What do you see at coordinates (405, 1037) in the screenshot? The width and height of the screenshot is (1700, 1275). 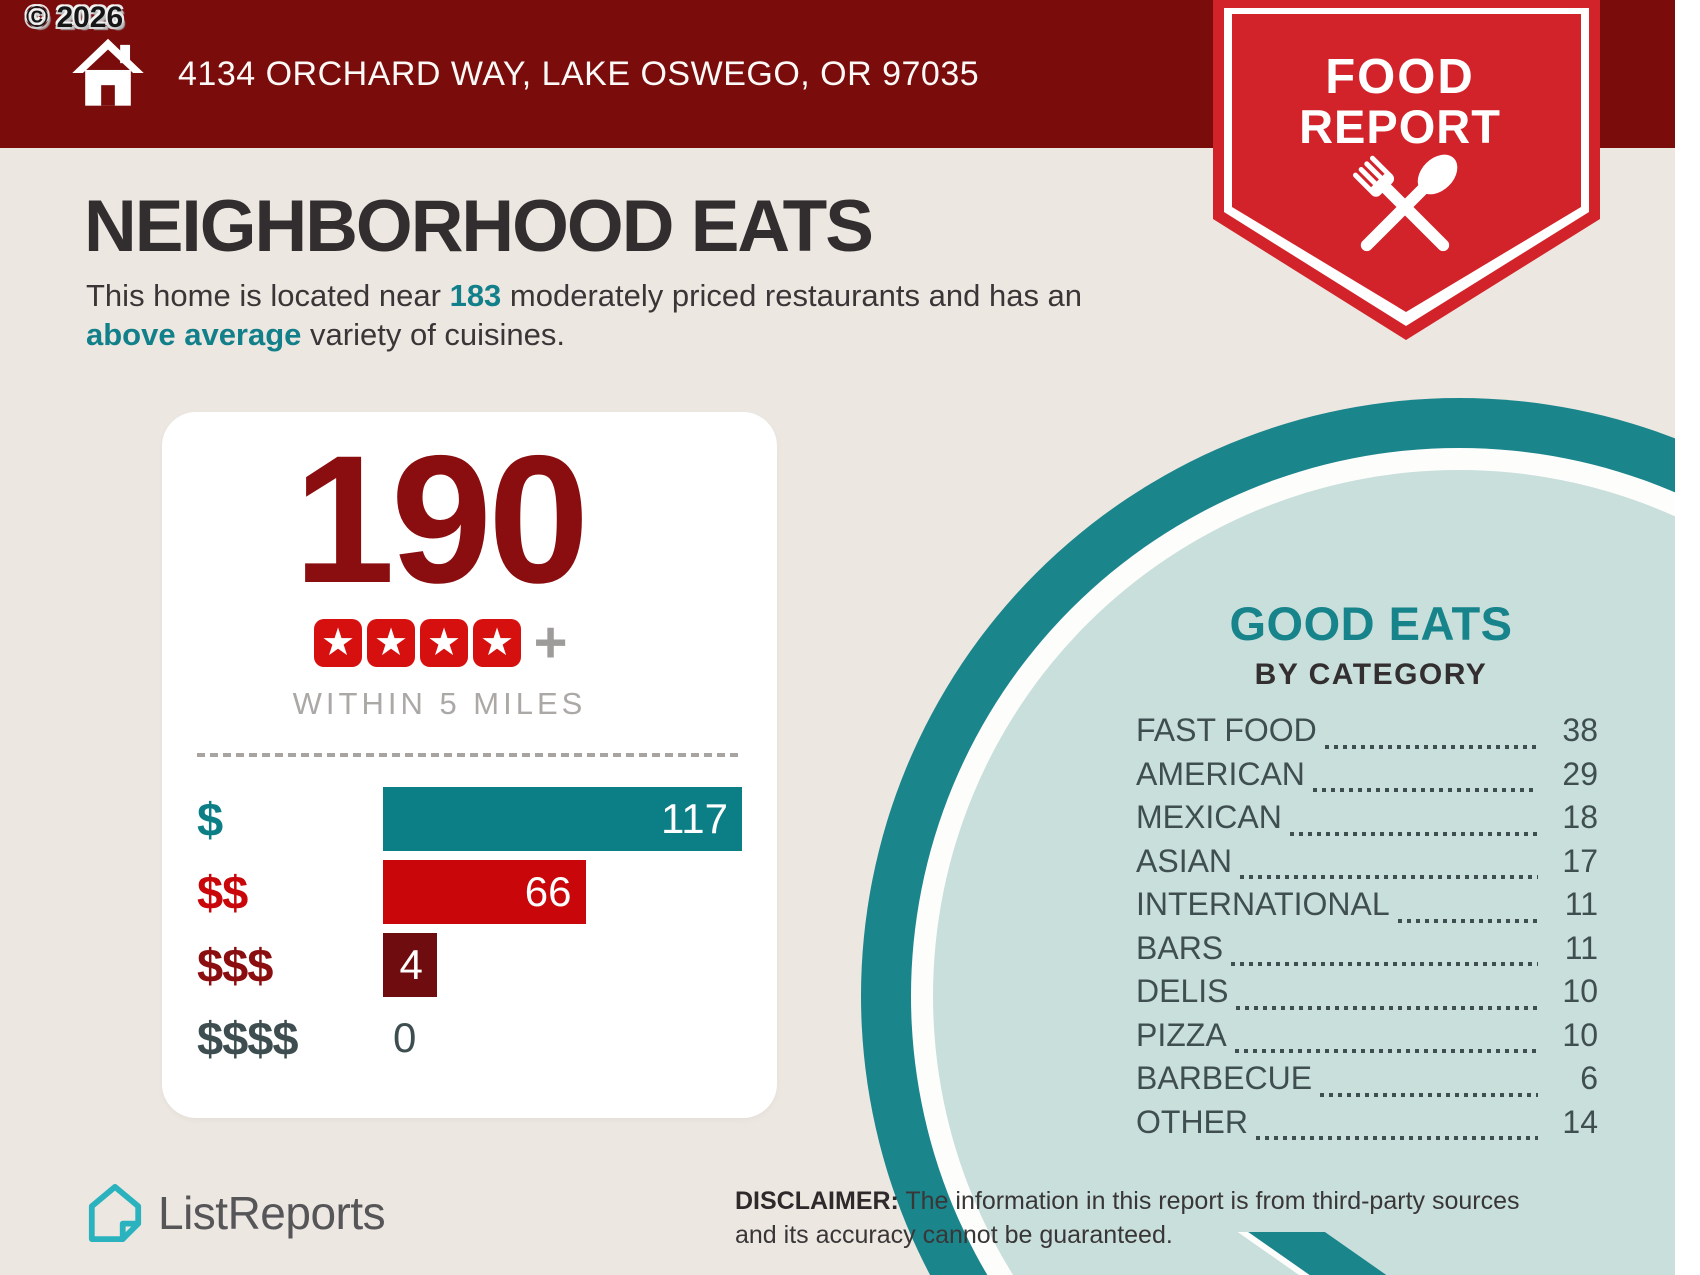 I see `price-level-zero-value: 0` at bounding box center [405, 1037].